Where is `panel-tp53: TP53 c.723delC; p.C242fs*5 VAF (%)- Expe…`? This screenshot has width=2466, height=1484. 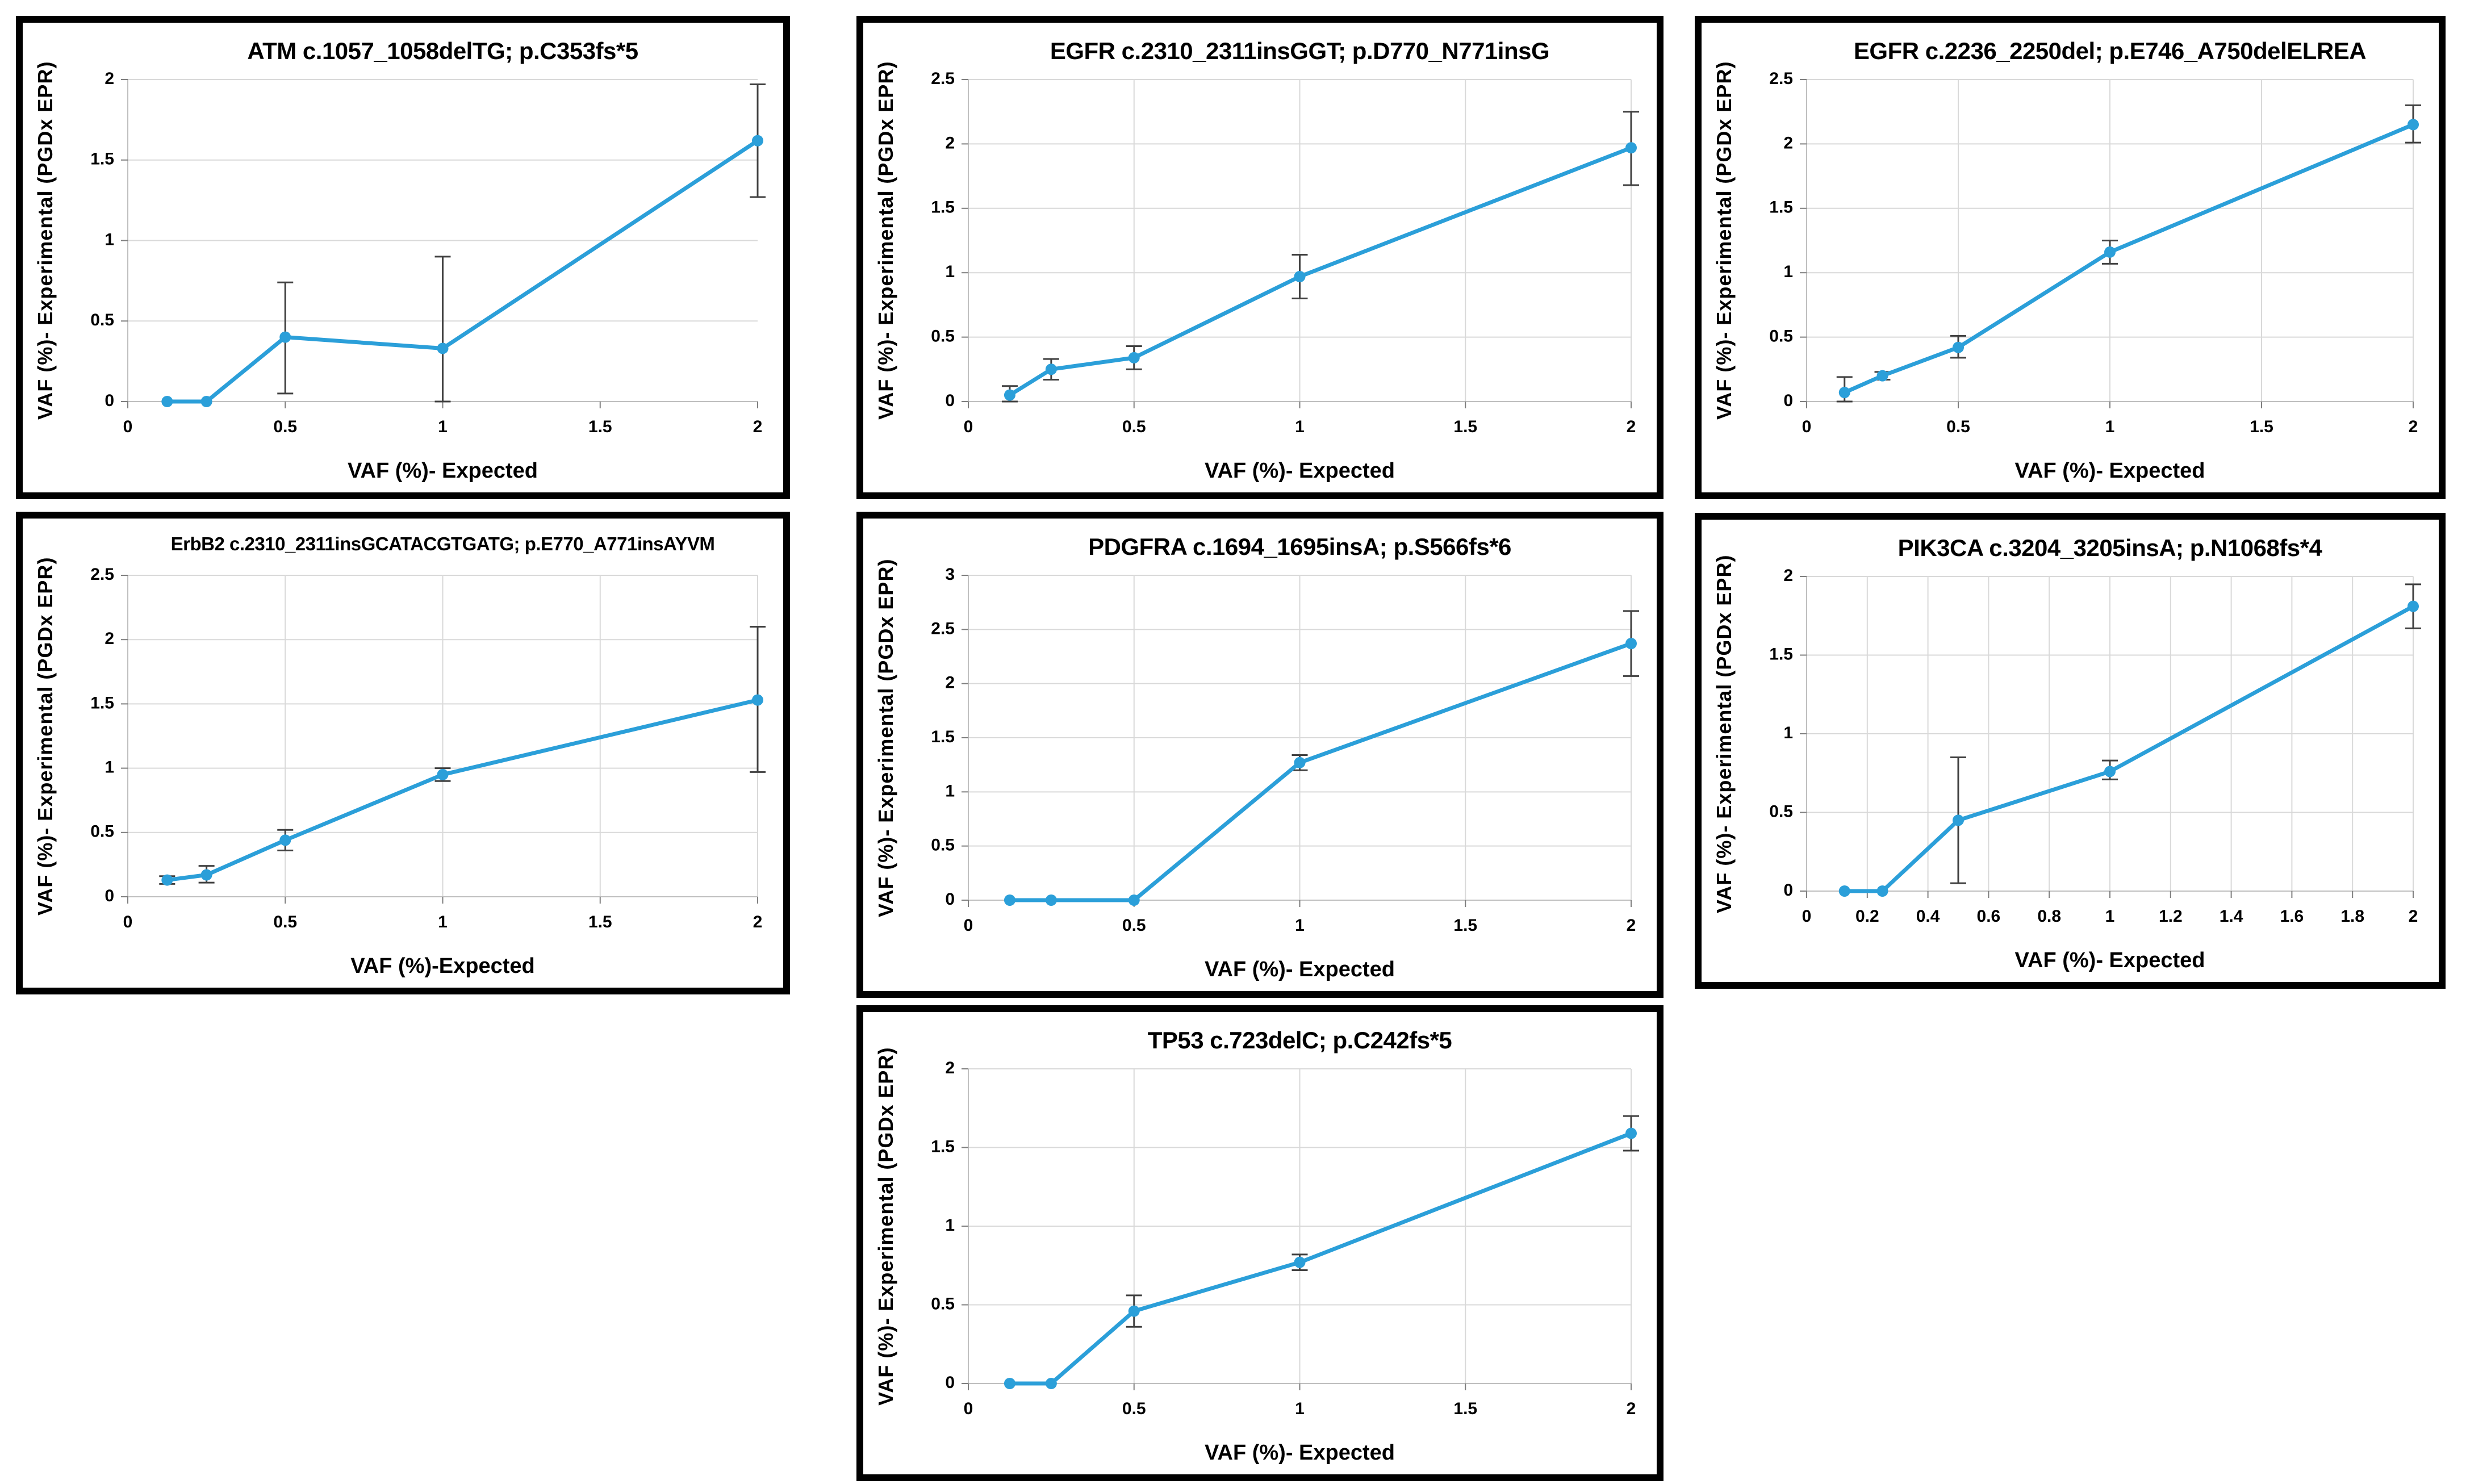
panel-tp53: TP53 c.723delC; p.C242fs*5 VAF (%)- Expe… is located at coordinates (1260, 1243).